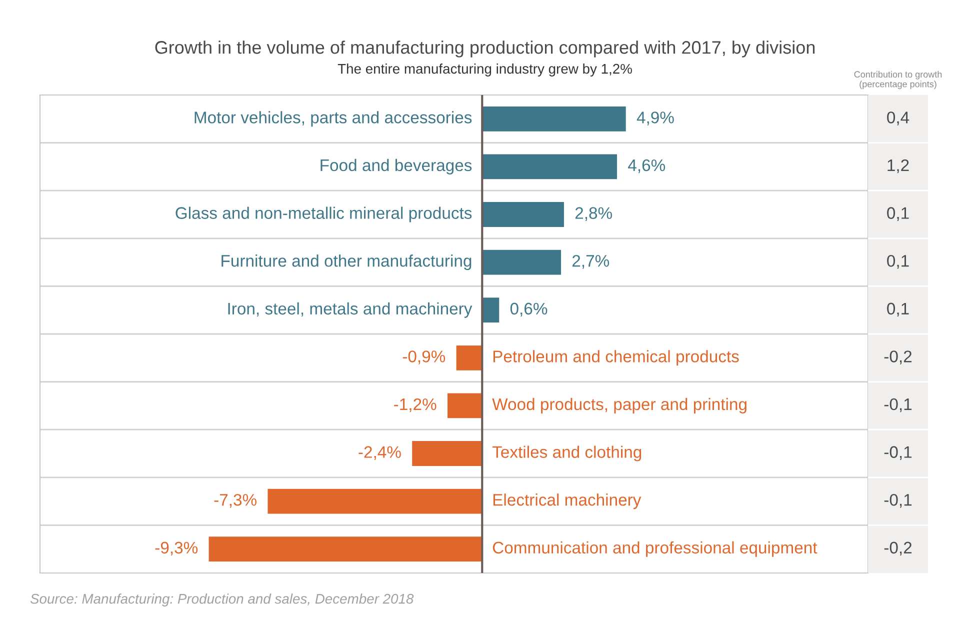  What do you see at coordinates (655, 549) in the screenshot?
I see `y-tick-label: Communication and professional equipment` at bounding box center [655, 549].